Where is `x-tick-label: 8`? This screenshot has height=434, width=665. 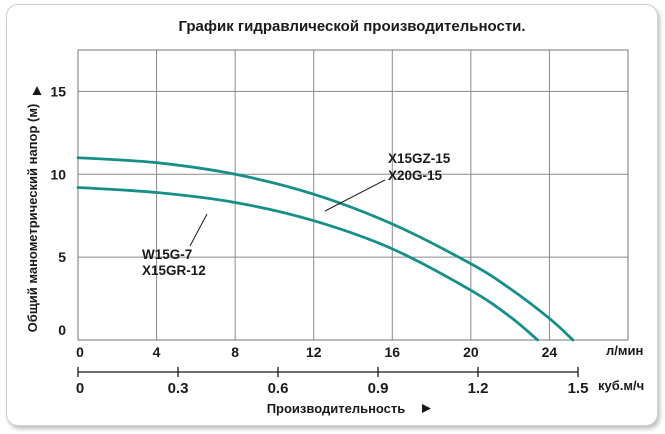 x-tick-label: 8 is located at coordinates (235, 352).